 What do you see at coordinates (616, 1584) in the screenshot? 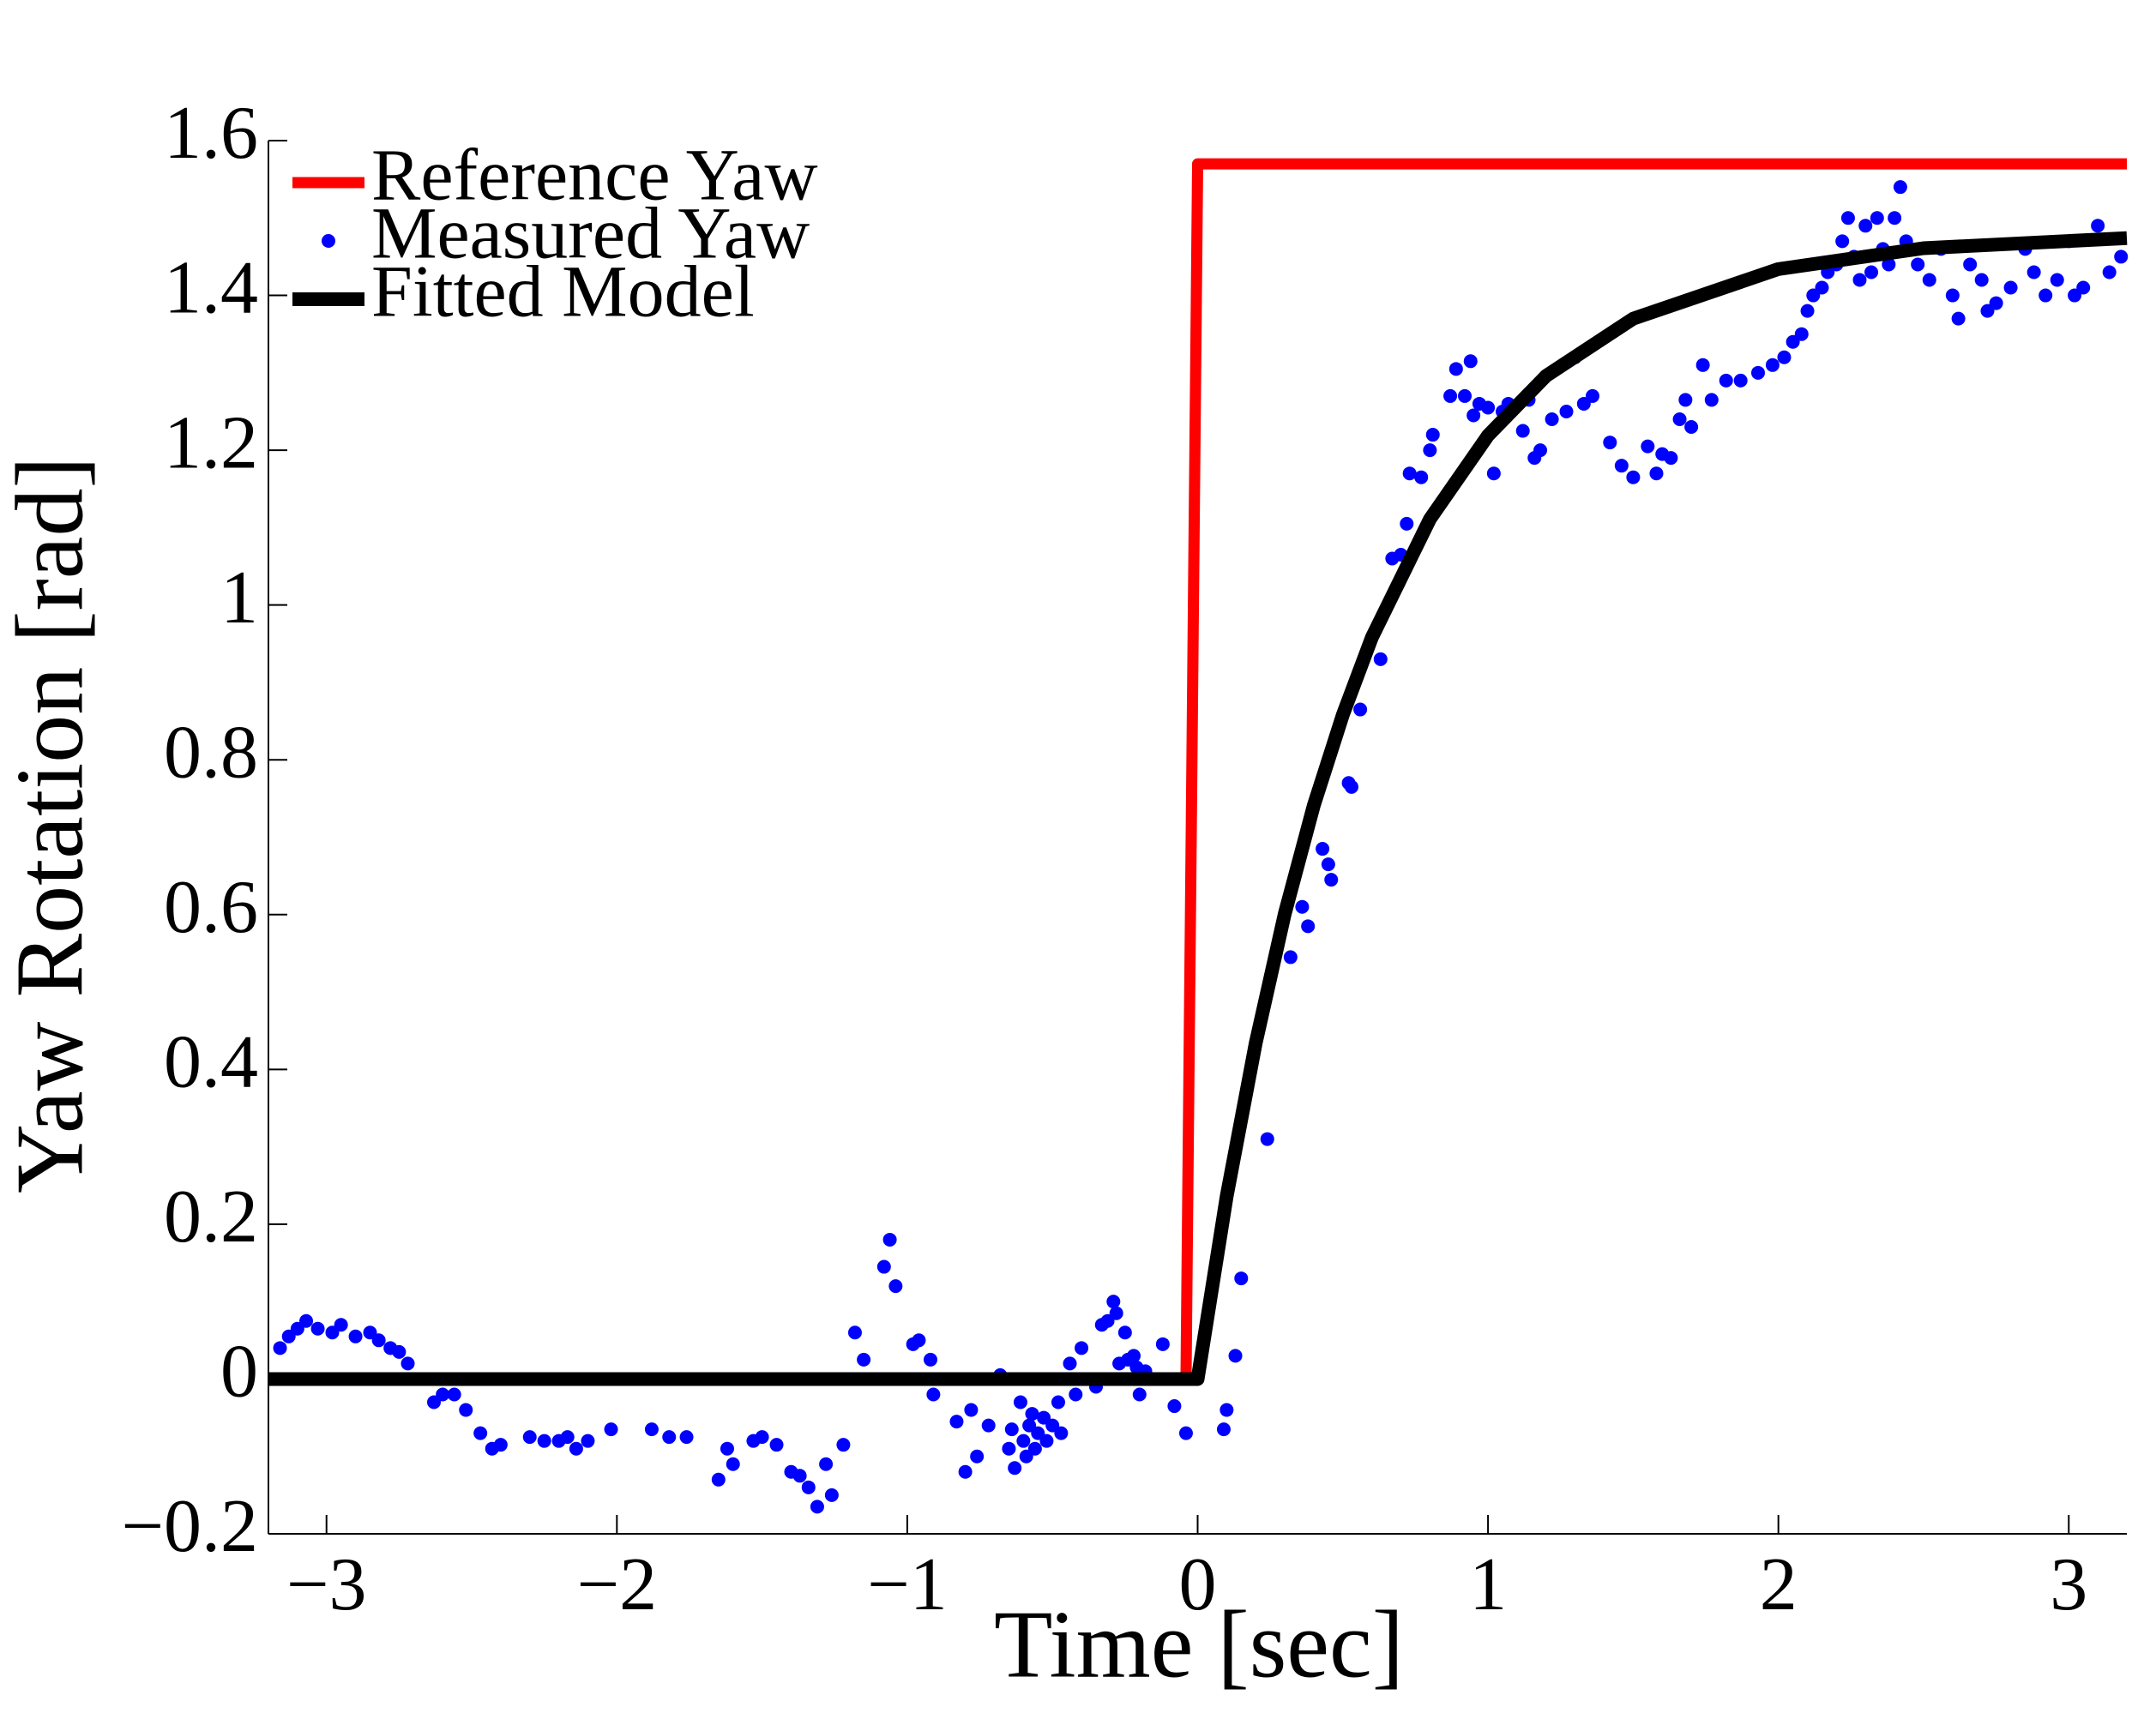
I see `x-tick-label: −2` at bounding box center [616, 1584].